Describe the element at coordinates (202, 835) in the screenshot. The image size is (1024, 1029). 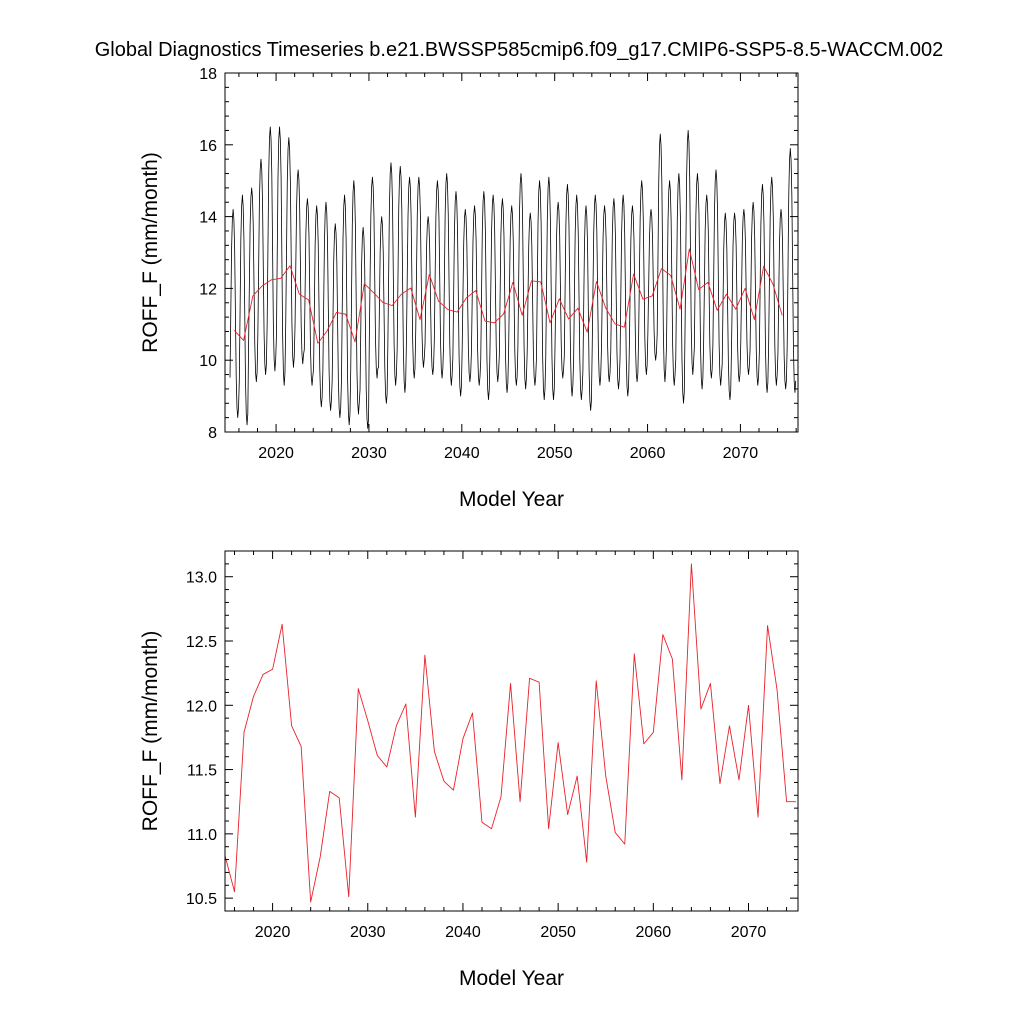
I see `y-tick-label: 11.0` at that location.